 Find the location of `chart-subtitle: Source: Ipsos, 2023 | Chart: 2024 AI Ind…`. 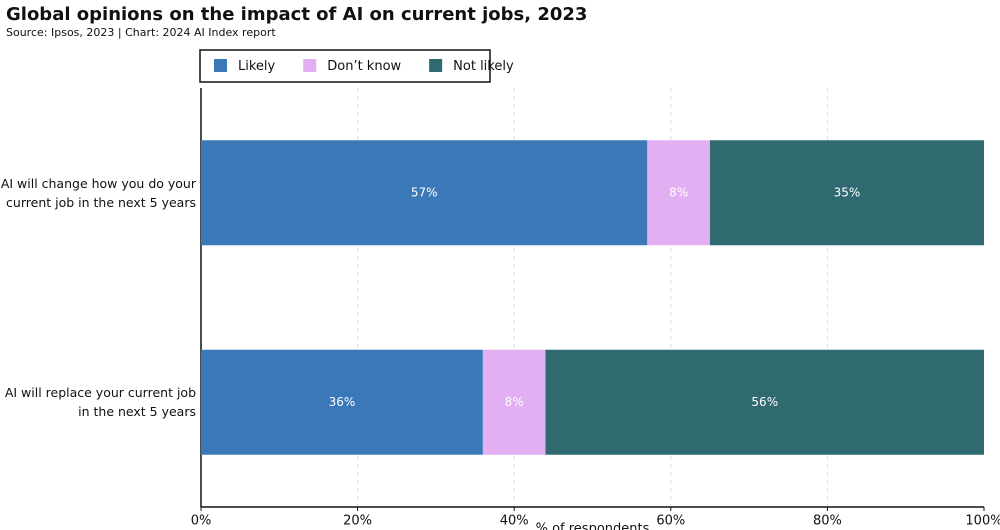

chart-subtitle: Source: Ipsos, 2023 | Chart: 2024 AI Ind… is located at coordinates (141, 32).